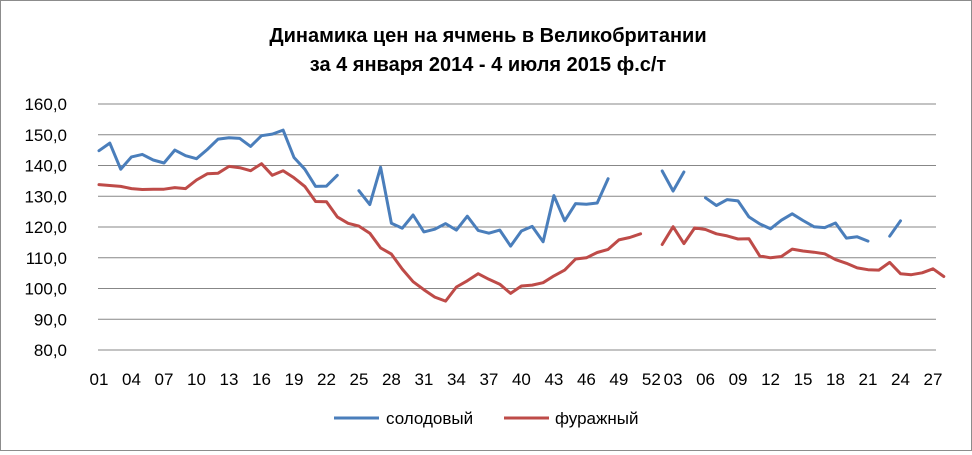  Describe the element at coordinates (429, 418) in the screenshot. I see `legend-label-malting: солодовый` at that location.